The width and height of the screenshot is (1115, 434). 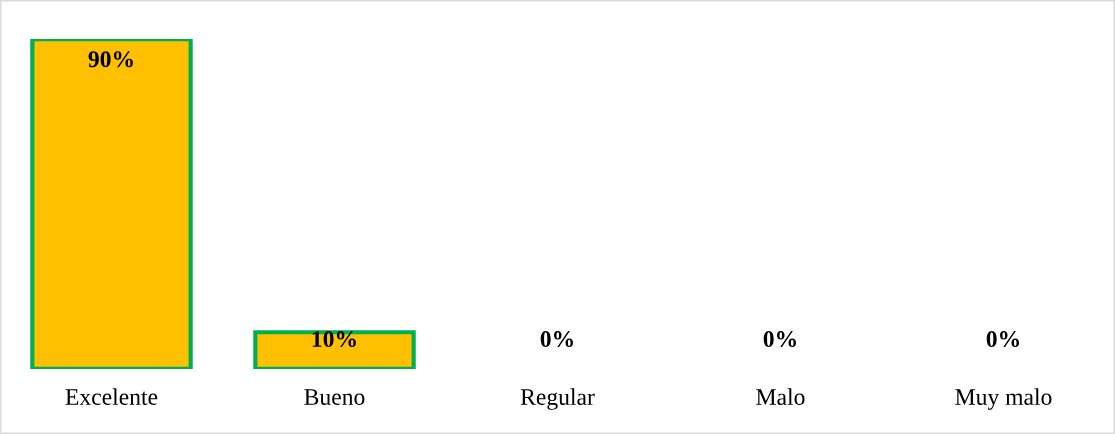 What do you see at coordinates (1003, 399) in the screenshot?
I see `x-tick-label: Muy malo` at bounding box center [1003, 399].